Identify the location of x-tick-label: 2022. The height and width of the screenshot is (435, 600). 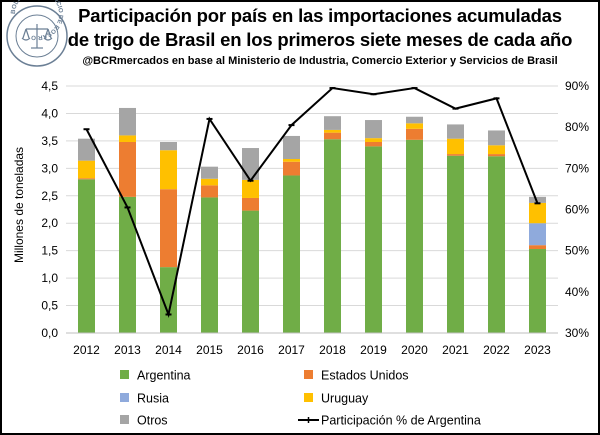
(496, 350).